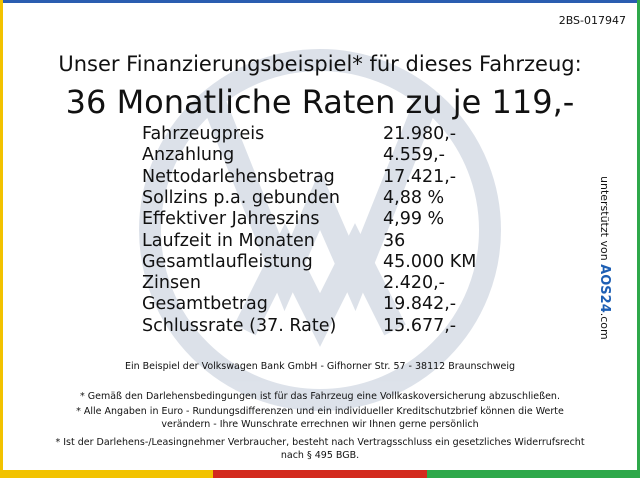  I want to click on row-label: Effektiver Jahreszins, so click(231, 219).